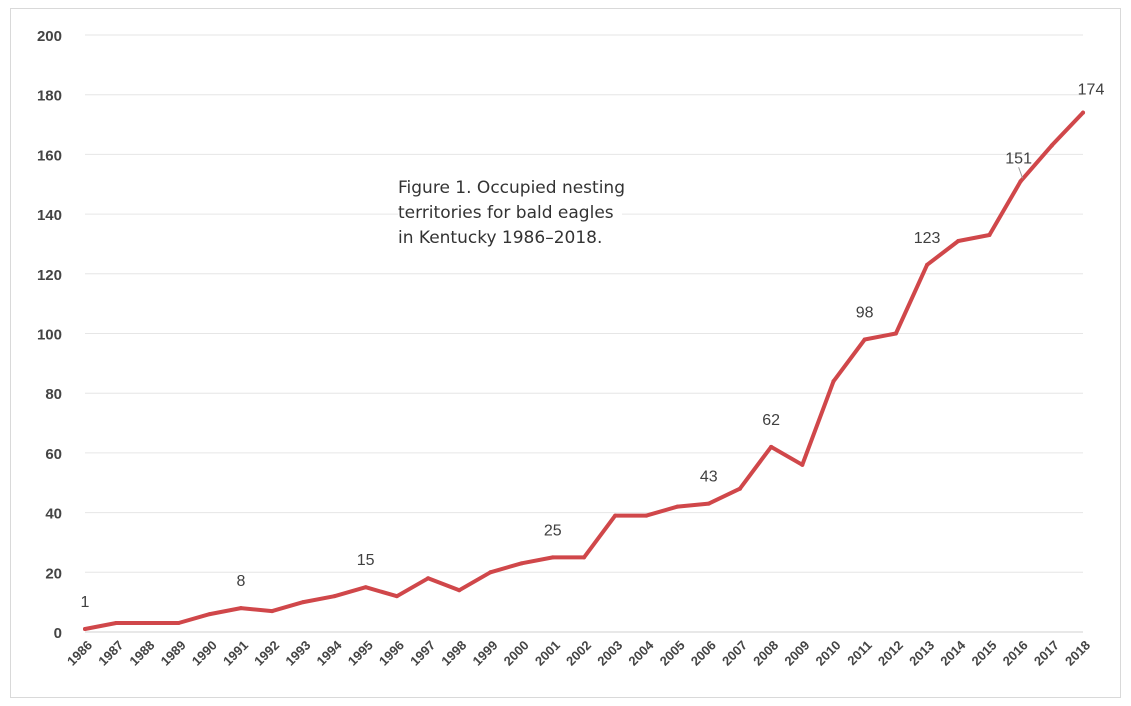 The image size is (1131, 706). Describe the element at coordinates (953, 653) in the screenshot. I see `x-tick-label: 2014` at that location.